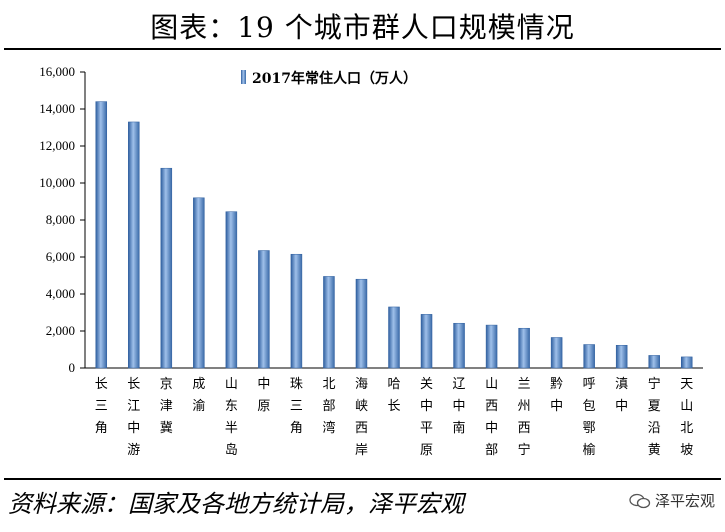 This screenshot has height=532, width=725. Describe the element at coordinates (686, 417) in the screenshot. I see `x-tick-label: 天山北坡` at that location.